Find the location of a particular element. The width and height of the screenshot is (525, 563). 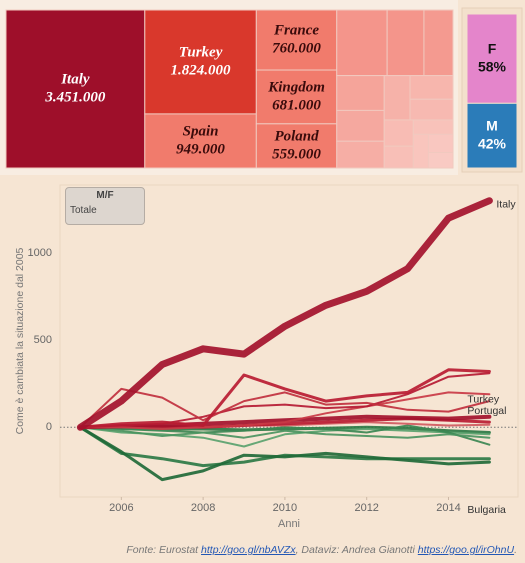

series-label: Portugal is located at coordinates (486, 411).